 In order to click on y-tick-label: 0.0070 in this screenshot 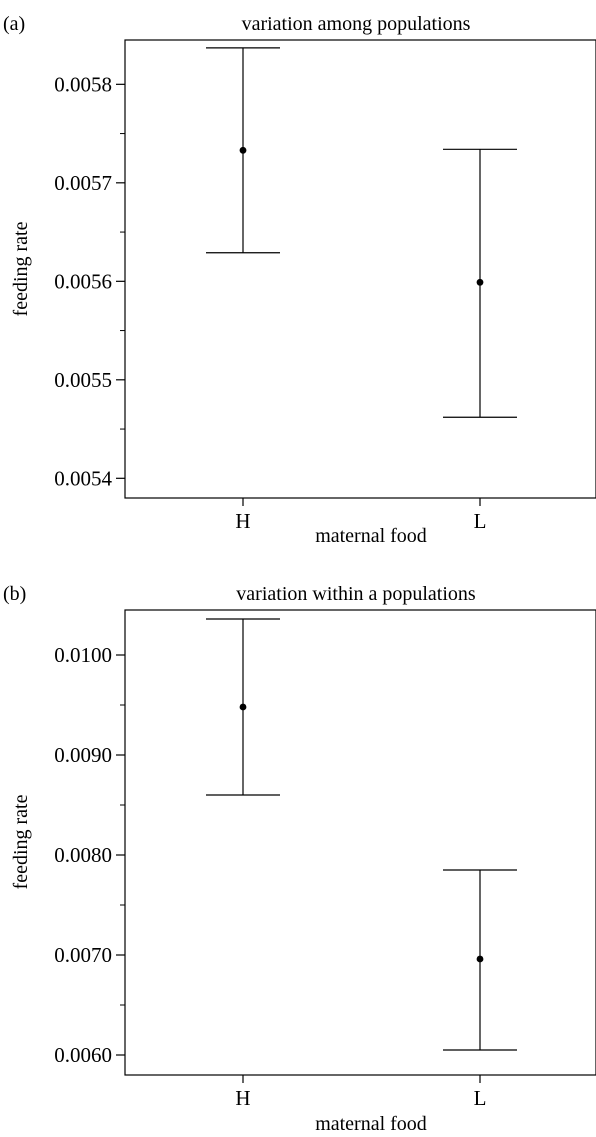, I will do `click(83, 955)`.